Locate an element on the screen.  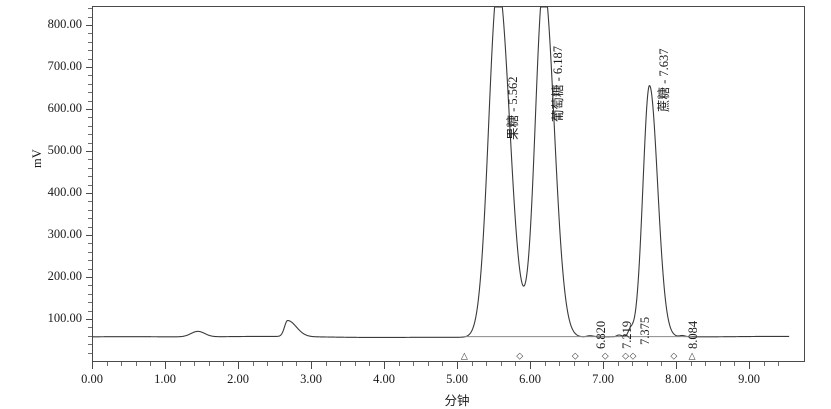
peak-label: 葡萄糖 - 6.187 is located at coordinates (557, 83).